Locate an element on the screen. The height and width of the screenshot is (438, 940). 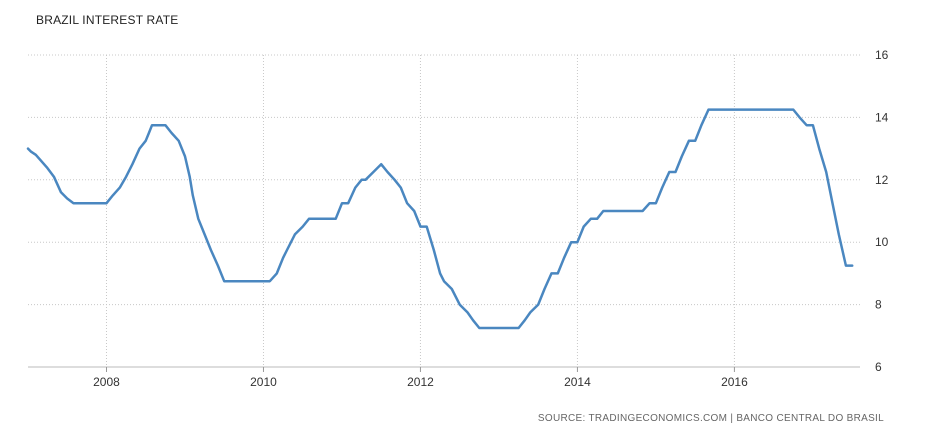
x-tick-label: 2016 is located at coordinates (734, 382).